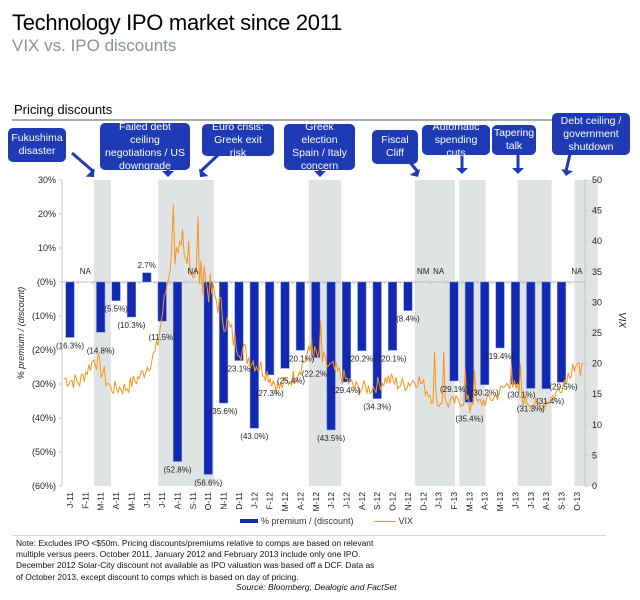 The width and height of the screenshot is (640, 600). I want to click on bar-value-label: (23.1%), so click(239, 369).